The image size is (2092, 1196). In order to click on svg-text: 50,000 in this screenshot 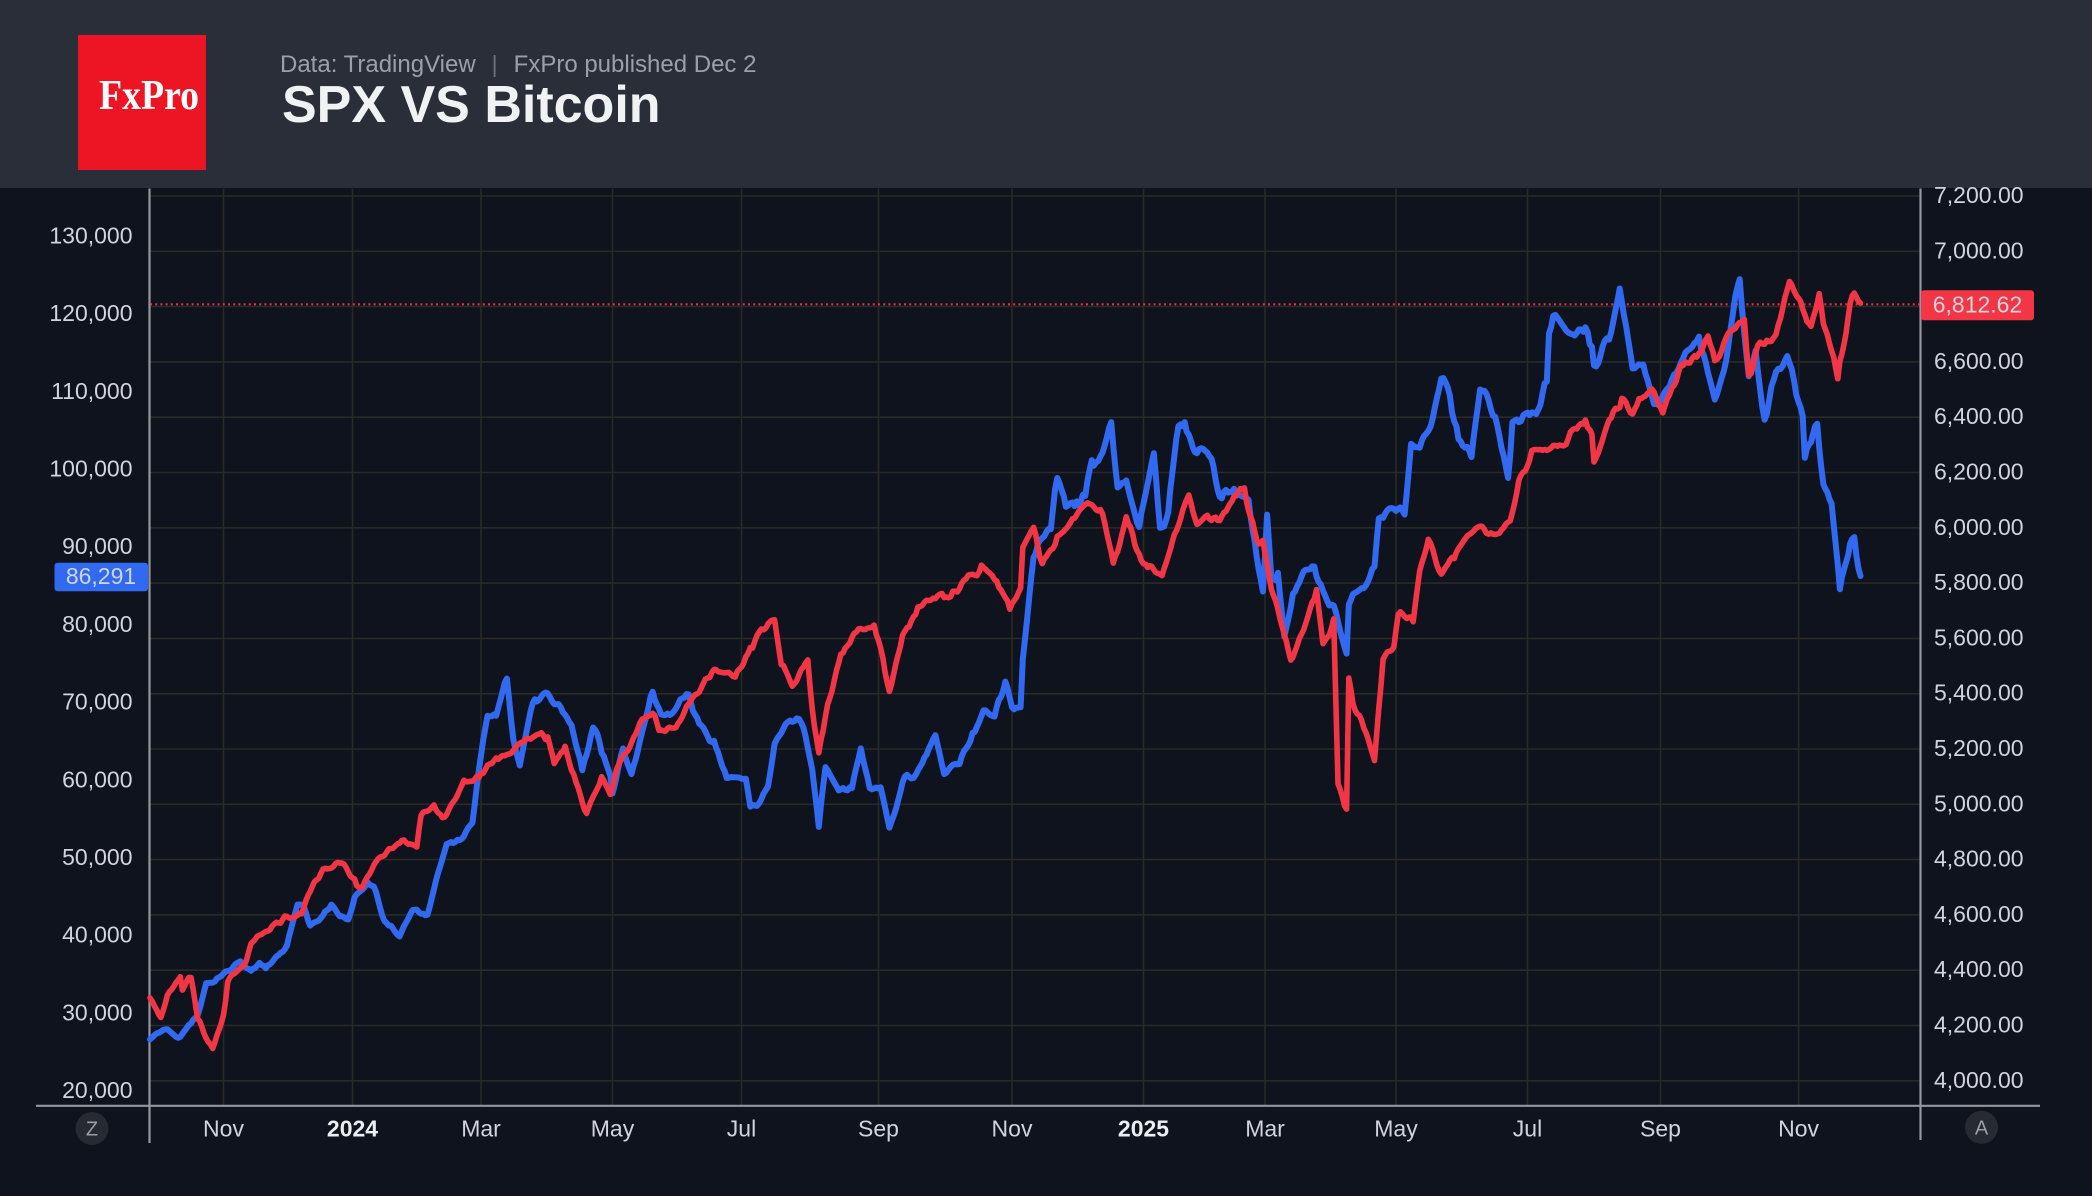, I will do `click(97, 857)`.